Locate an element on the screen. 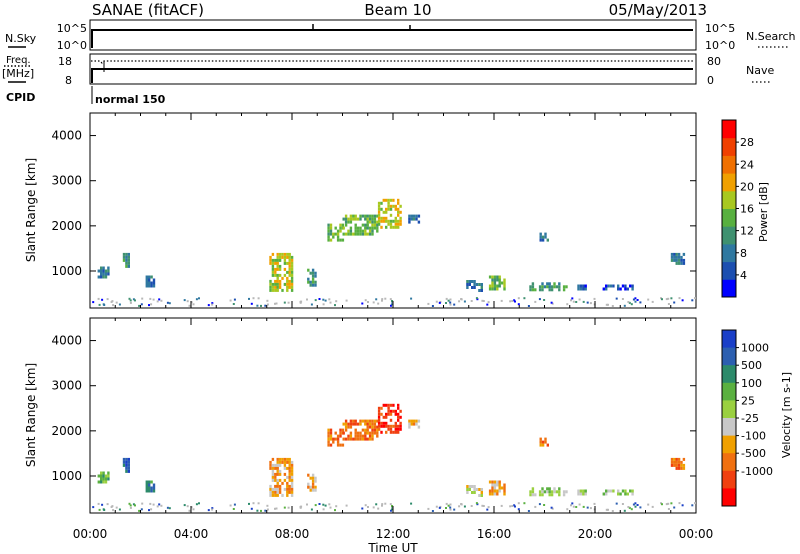  freq-tick-bottom: 8 is located at coordinates (68, 80).